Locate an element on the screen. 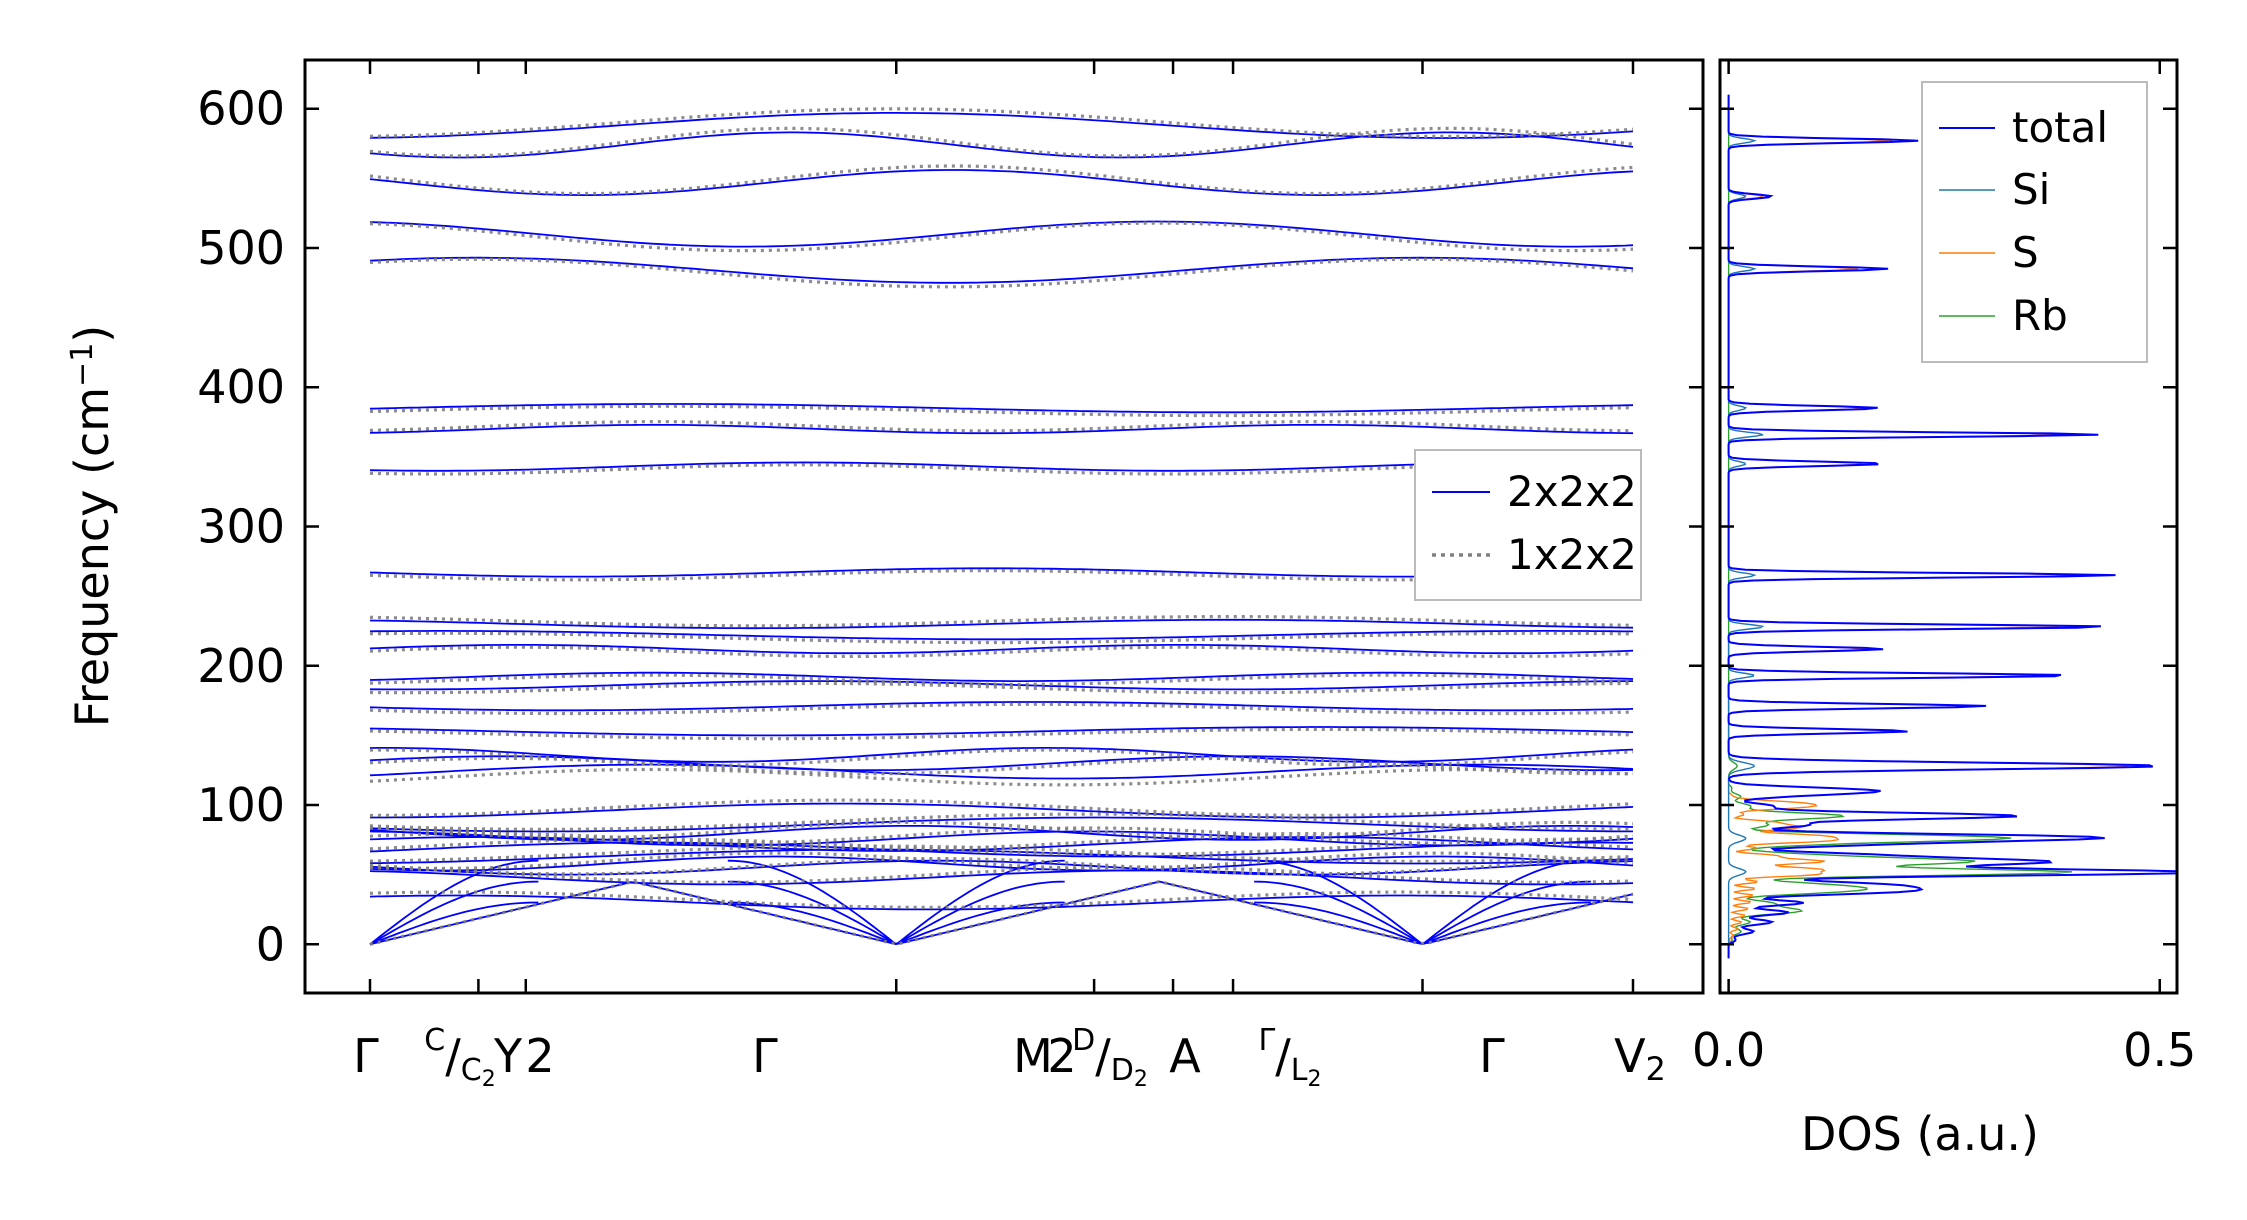 The height and width of the screenshot is (1220, 2247). y-tick-label-3: 300 is located at coordinates (241, 527).